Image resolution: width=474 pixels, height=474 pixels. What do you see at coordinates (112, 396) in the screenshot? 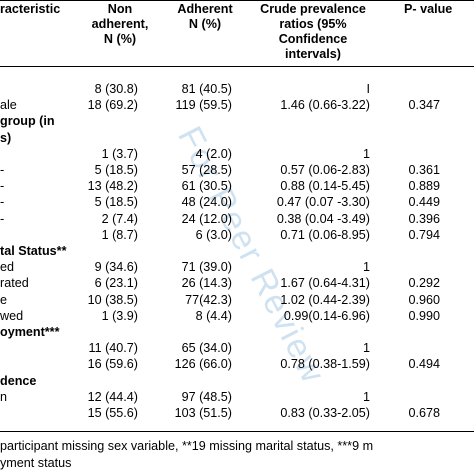
I see `cell-non: 12 (44.4)` at bounding box center [112, 396].